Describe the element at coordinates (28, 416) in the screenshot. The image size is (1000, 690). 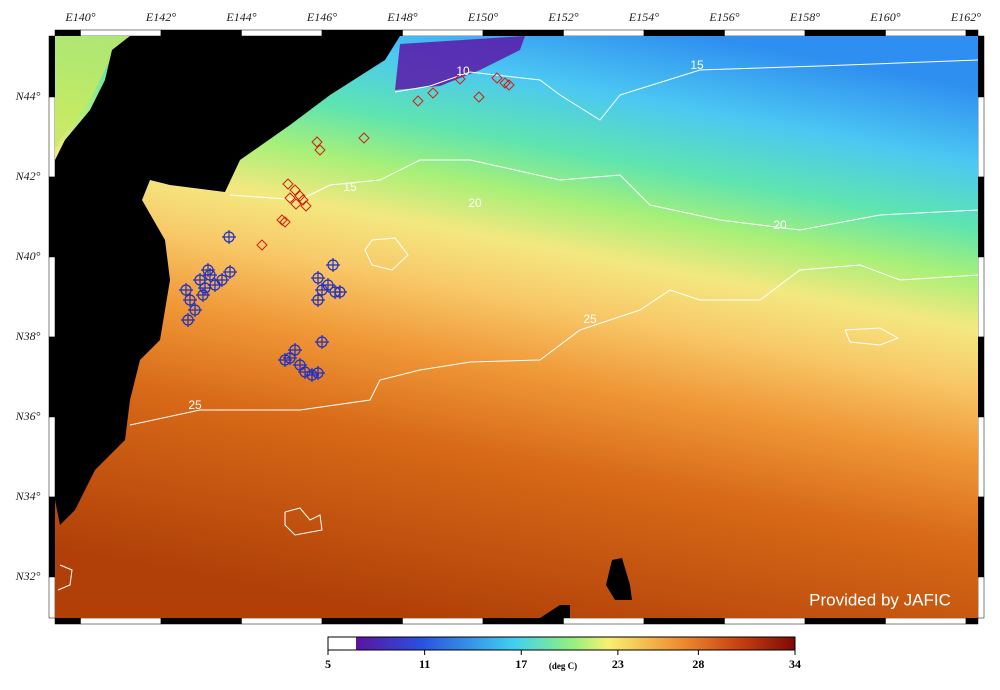
I see `lat-label: N36°` at that location.